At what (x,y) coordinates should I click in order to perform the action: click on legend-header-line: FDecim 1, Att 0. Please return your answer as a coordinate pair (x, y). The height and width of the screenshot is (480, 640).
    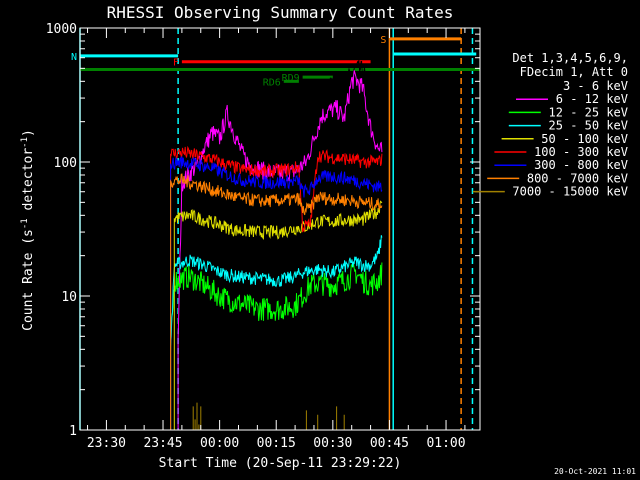
    Looking at the image, I should click on (574, 72).